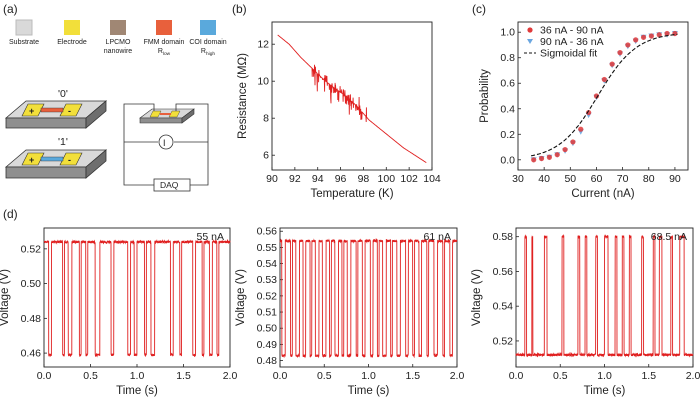  I want to click on y-axis-label: Resistance (MΩ), so click(243, 96).